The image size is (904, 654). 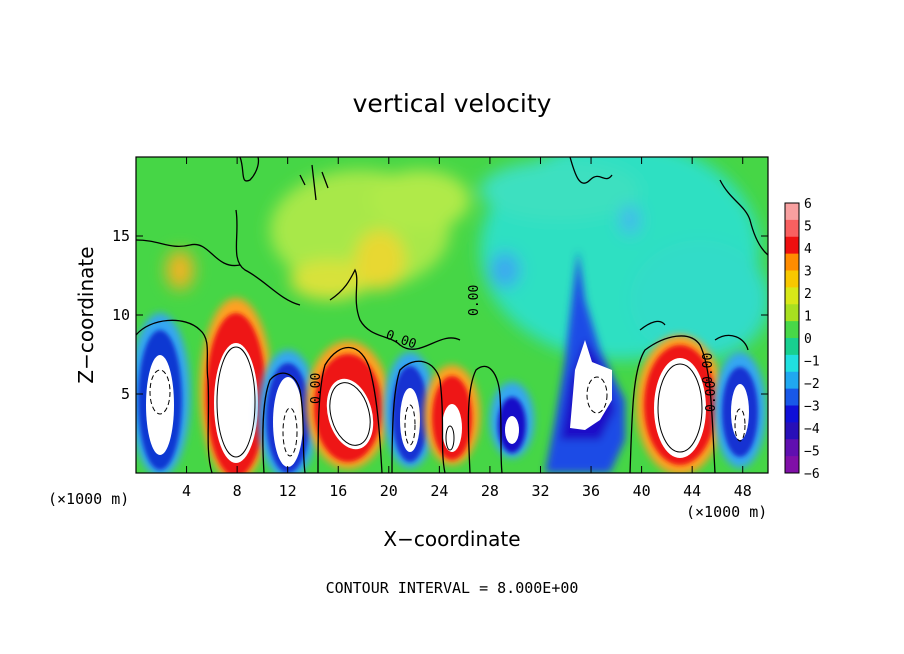 What do you see at coordinates (591, 170) in the screenshot?
I see `zero-contour-top-right` at bounding box center [591, 170].